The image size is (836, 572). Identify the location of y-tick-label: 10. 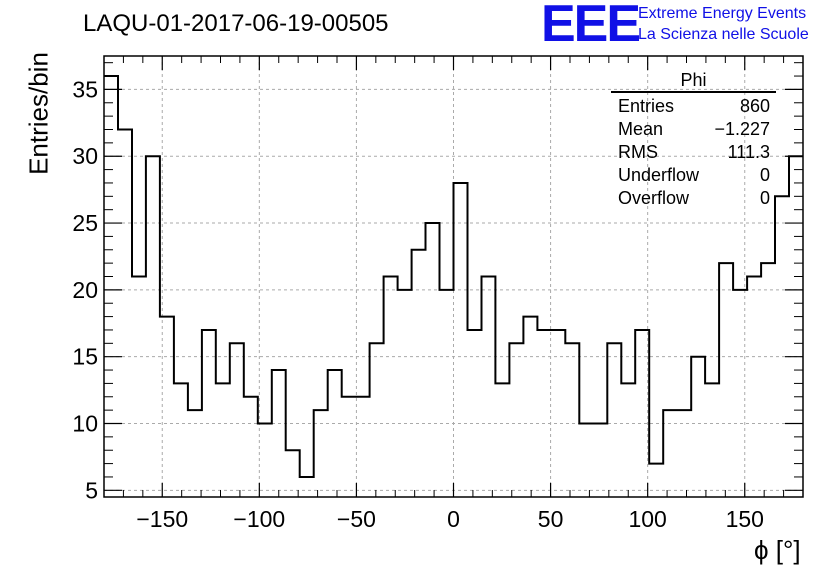
(85, 424).